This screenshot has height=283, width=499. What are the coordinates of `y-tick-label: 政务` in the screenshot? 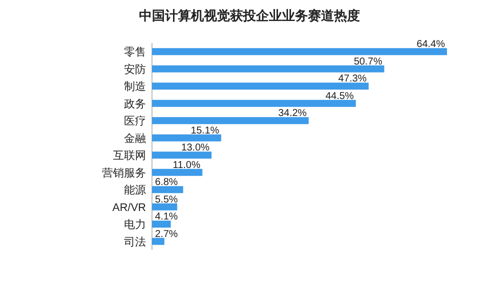 It's located at (135, 104).